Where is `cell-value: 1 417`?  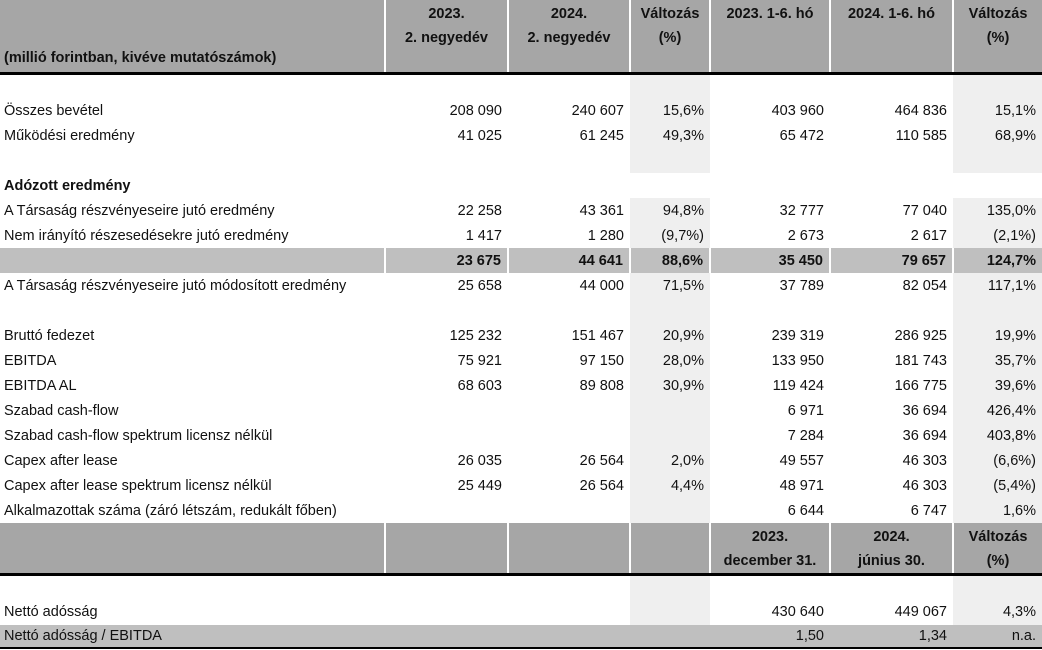
cell-value: 1 417 is located at coordinates (483, 235).